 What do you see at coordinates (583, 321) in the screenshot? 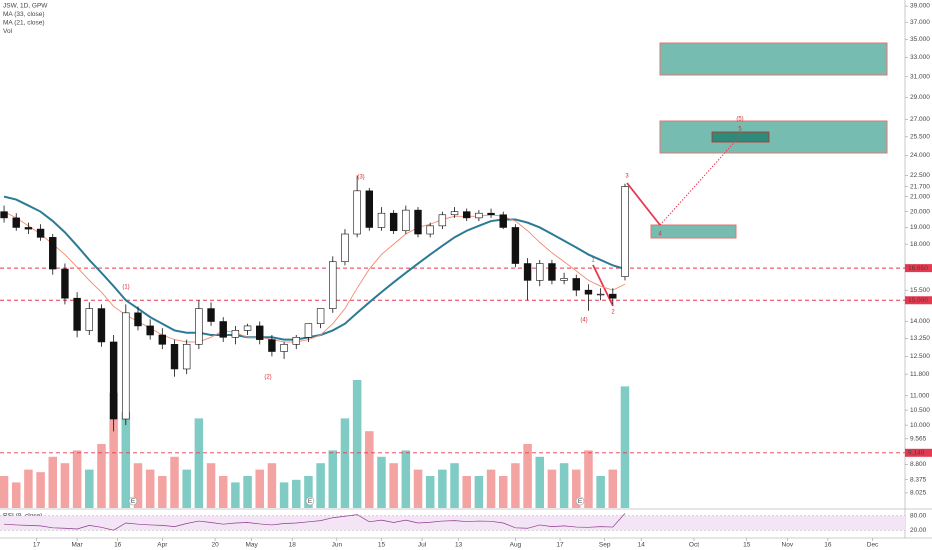
I see `wave-label: (4)` at bounding box center [583, 321].